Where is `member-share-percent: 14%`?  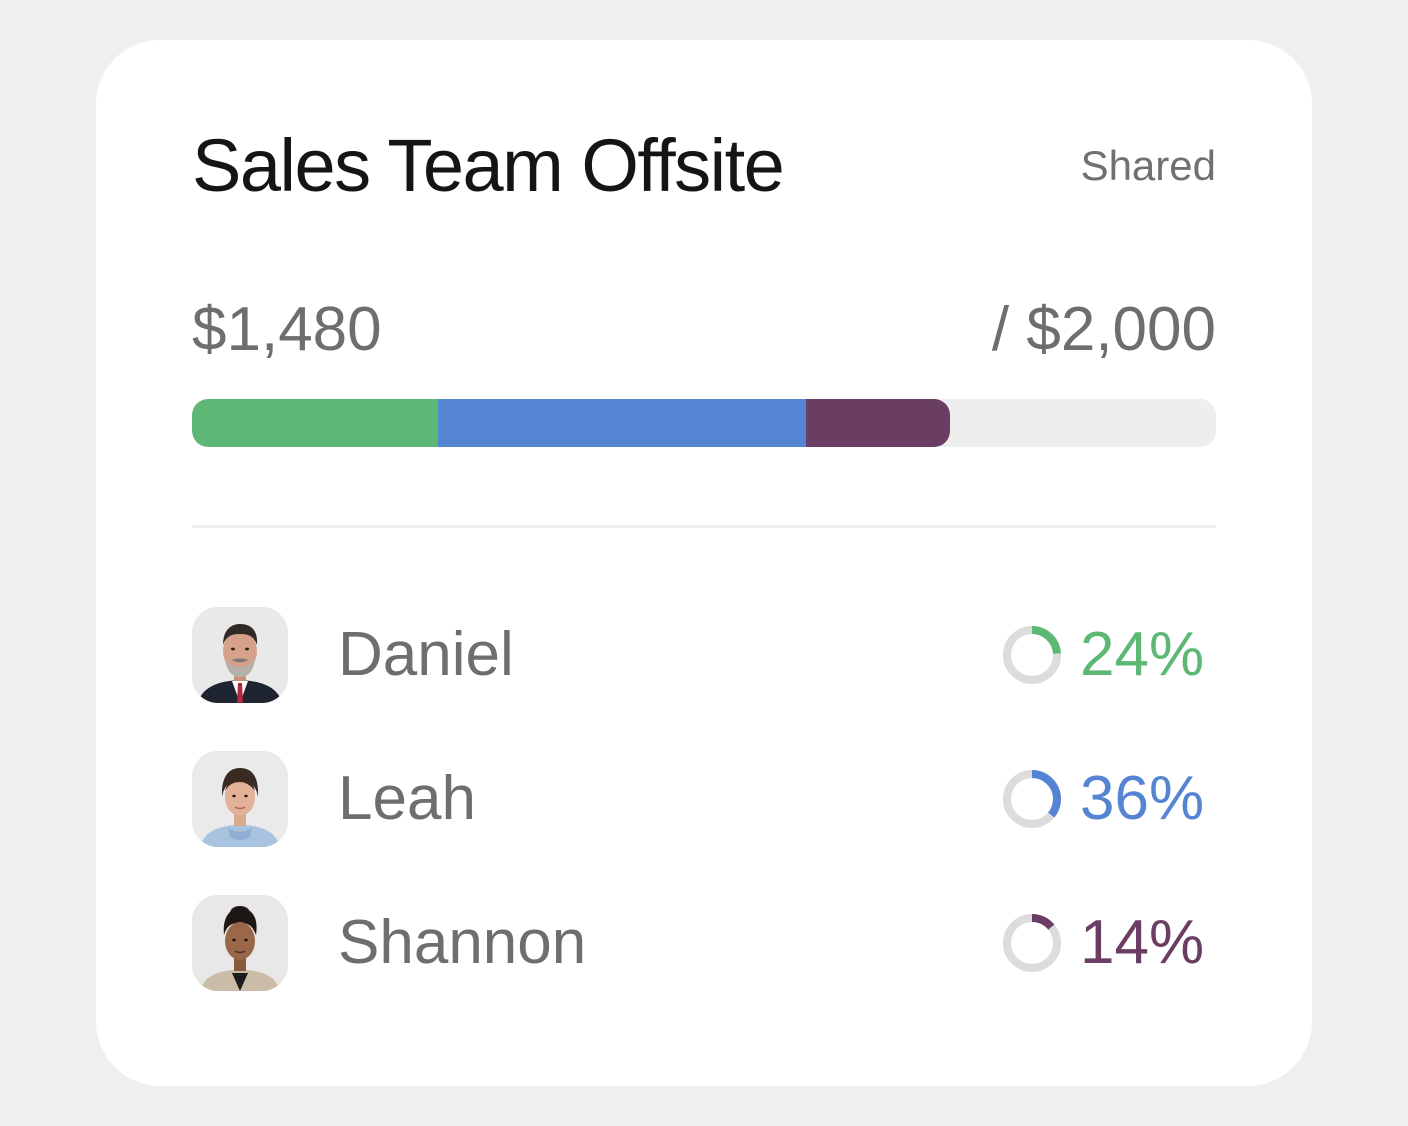 member-share-percent: 14% is located at coordinates (1142, 942).